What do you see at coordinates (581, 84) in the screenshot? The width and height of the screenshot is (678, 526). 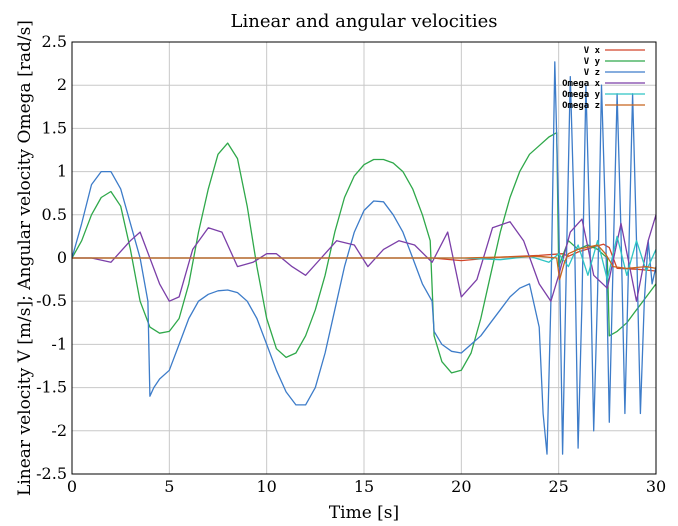 I see `legend-label-3: Omega x` at bounding box center [581, 84].